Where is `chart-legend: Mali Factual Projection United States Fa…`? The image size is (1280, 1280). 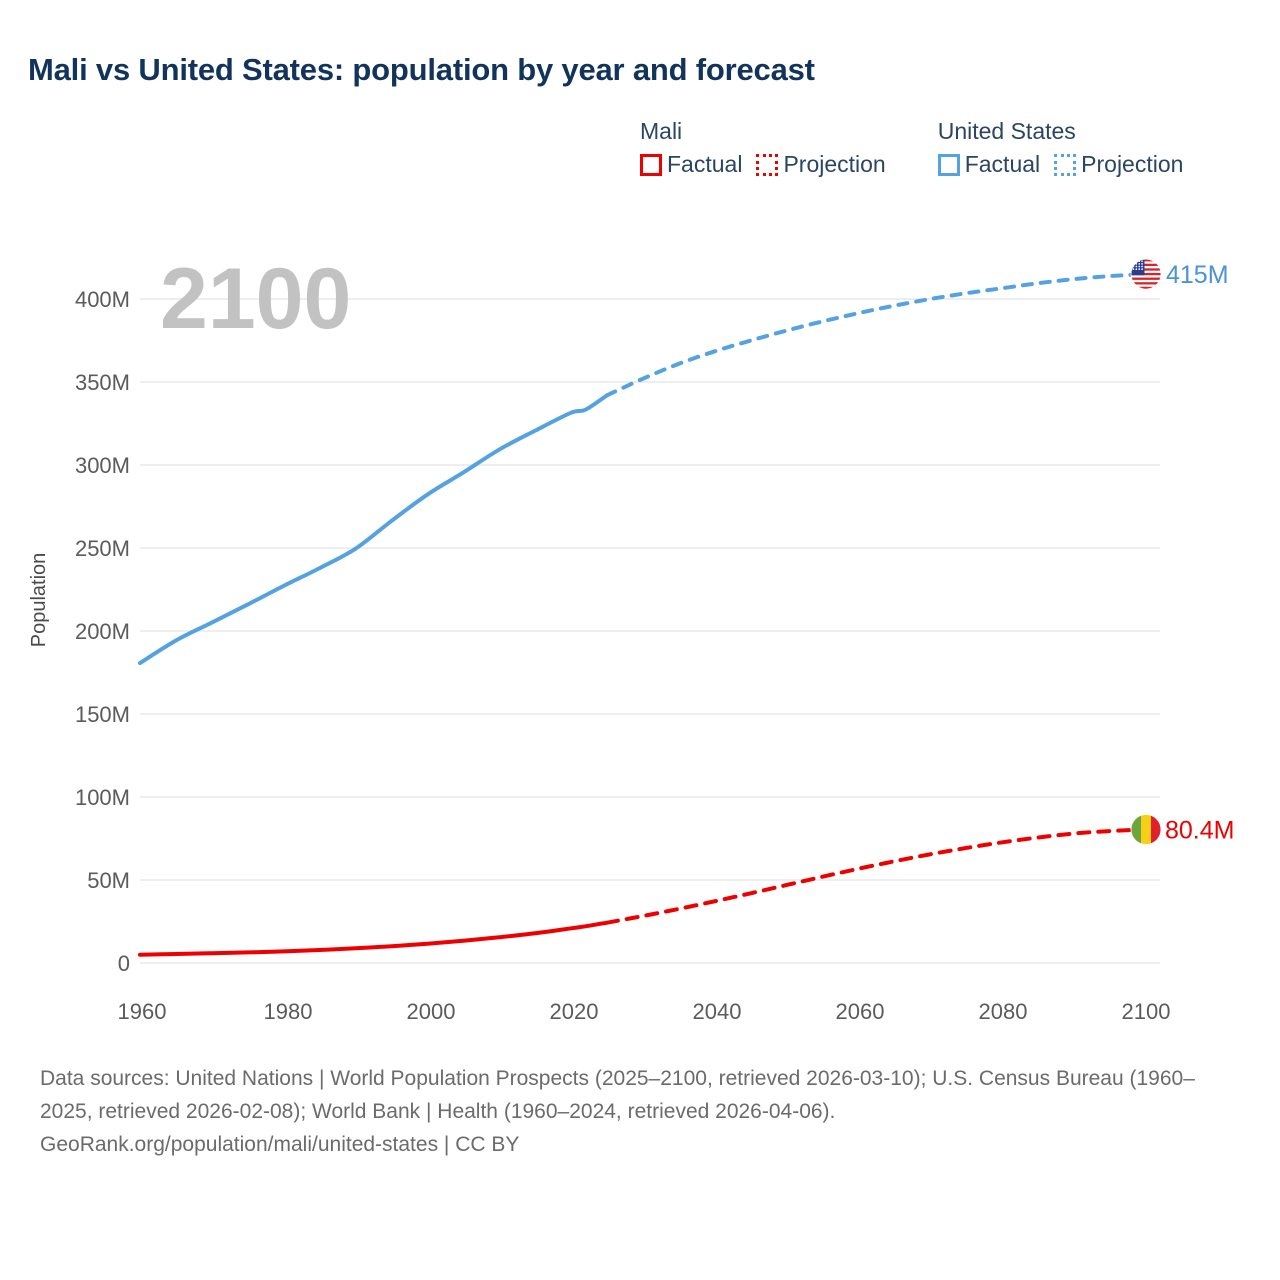
chart-legend: Mali Factual Projection United States Fa… is located at coordinates (911, 148).